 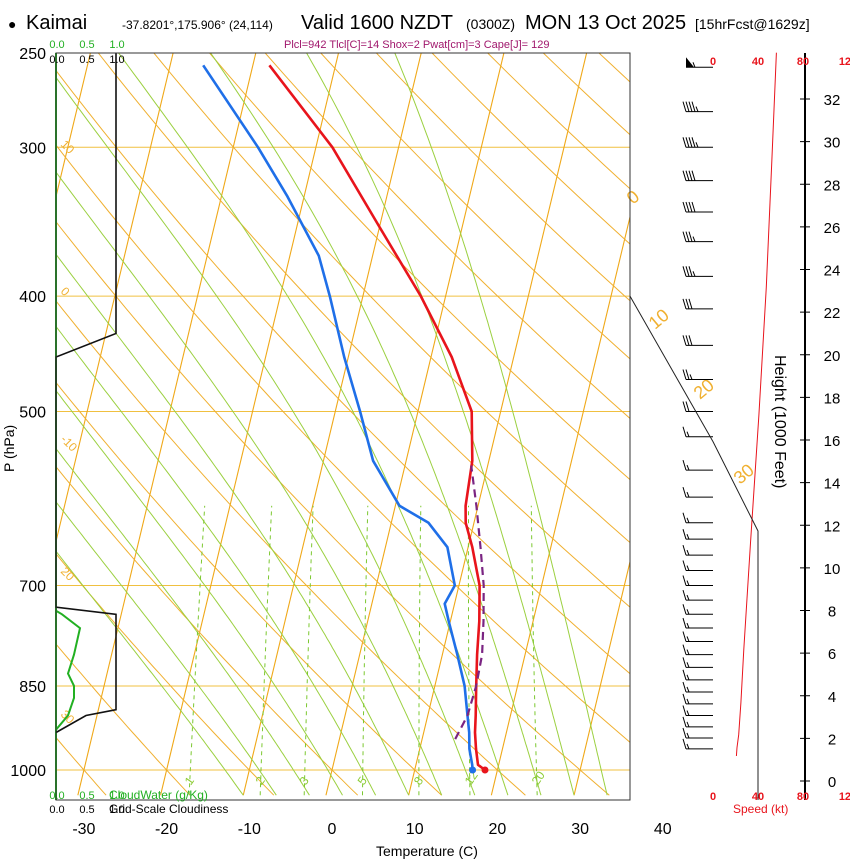 I want to click on cloudwater-title: CloudWater (g/Kg), so click(x=158, y=795).